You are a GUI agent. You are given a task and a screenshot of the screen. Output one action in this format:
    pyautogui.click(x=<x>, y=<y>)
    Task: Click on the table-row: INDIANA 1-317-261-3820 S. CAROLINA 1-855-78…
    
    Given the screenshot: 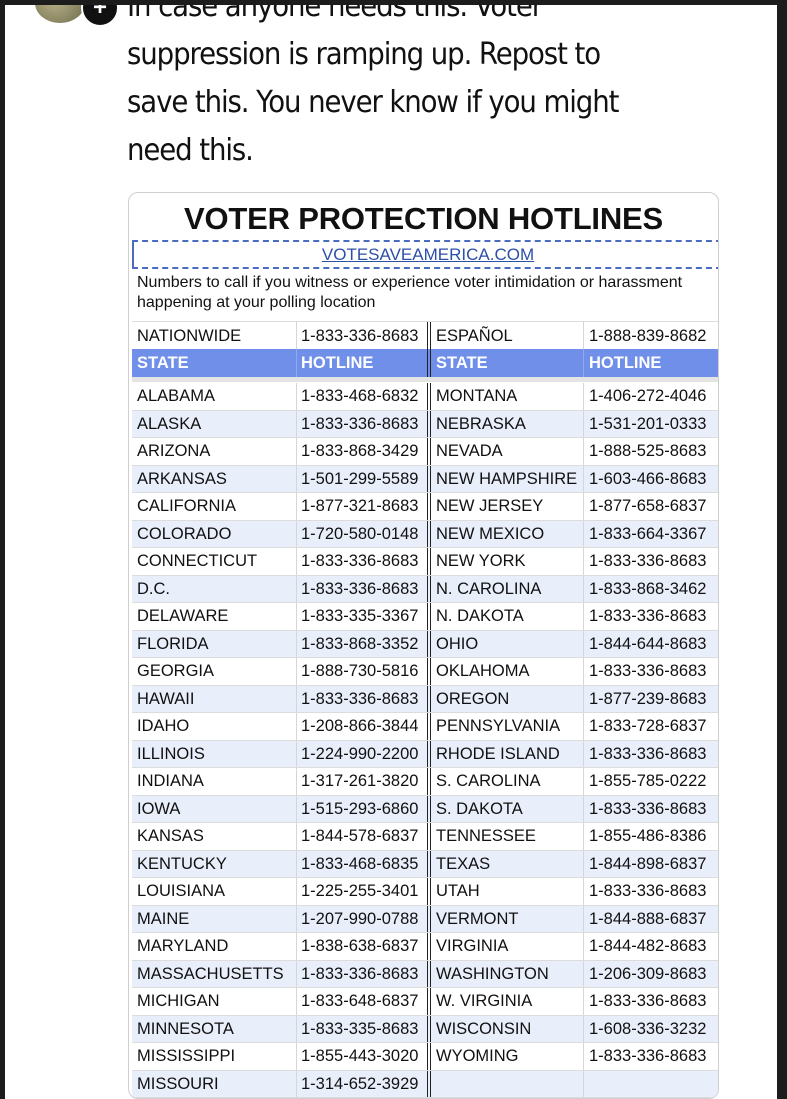 What is the action you would take?
    pyautogui.click(x=425, y=782)
    